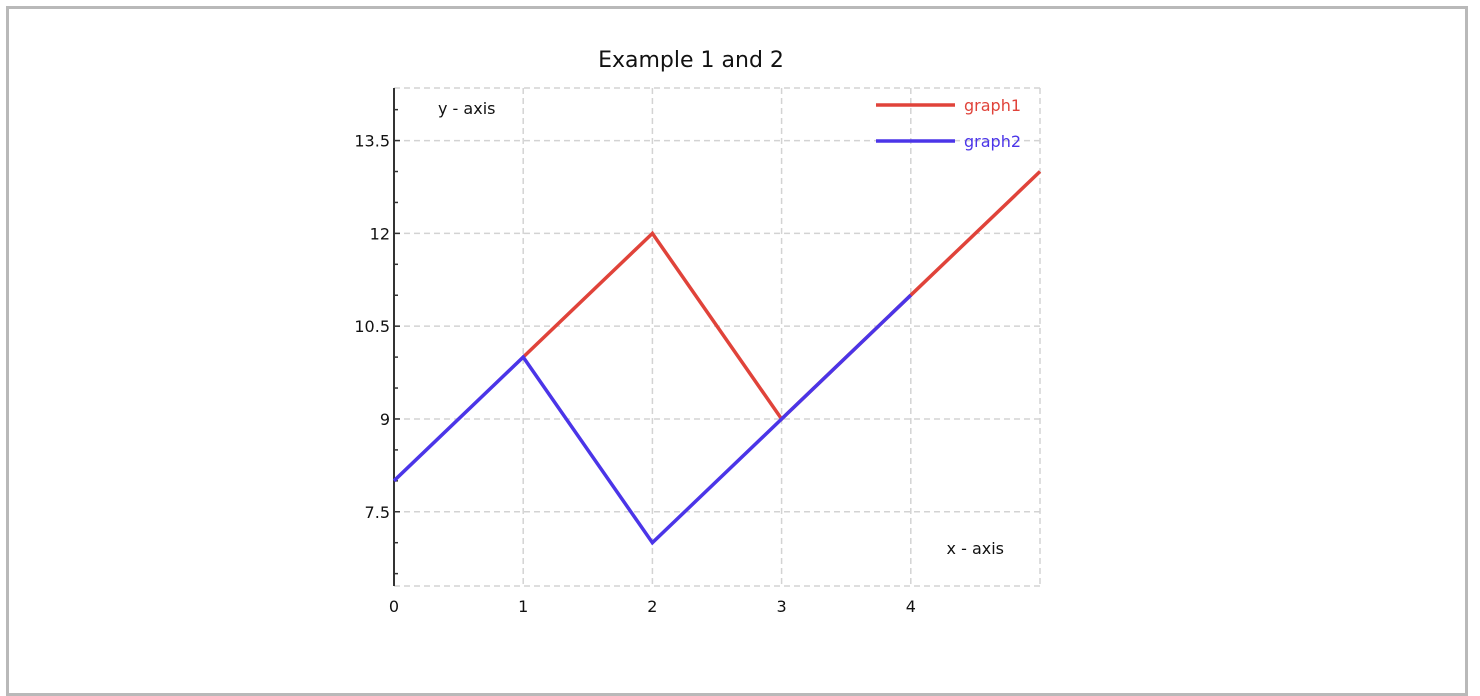 The width and height of the screenshot is (1480, 696). Describe the element at coordinates (652, 419) in the screenshot. I see `series-line-graph2` at that location.